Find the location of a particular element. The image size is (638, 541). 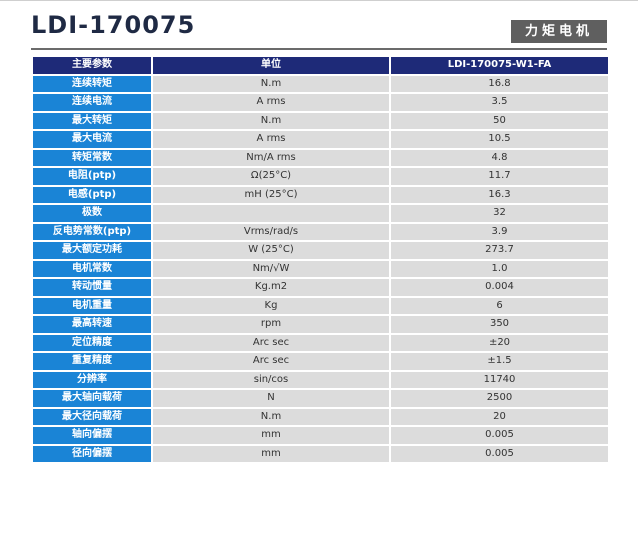

table-row: 分辨率 sin/cos 11740 is located at coordinates (320, 379).